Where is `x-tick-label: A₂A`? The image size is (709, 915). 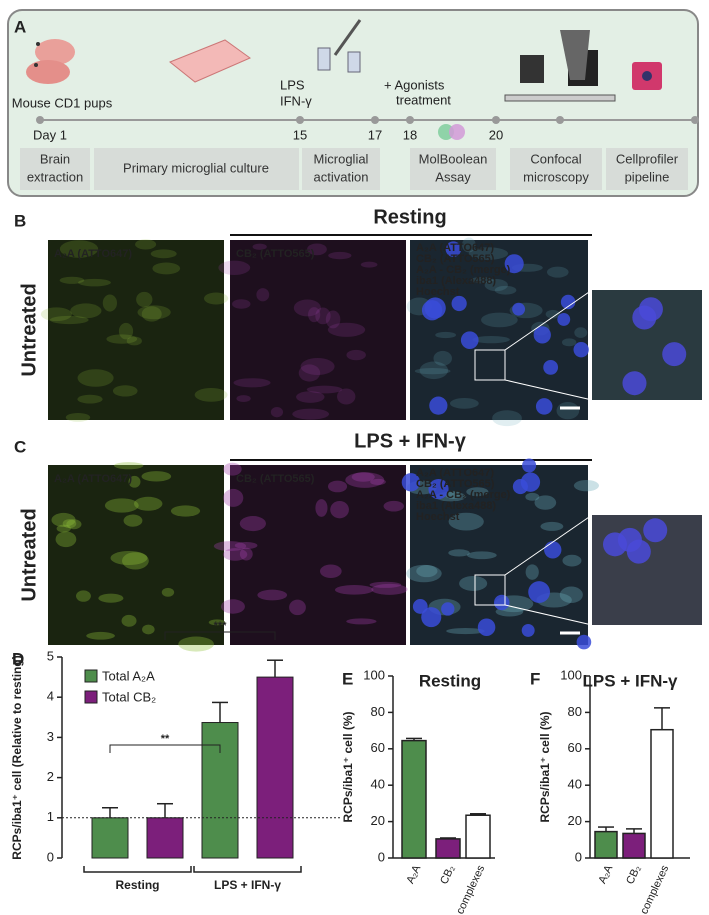
x-tick-label: A₂A is located at coordinates (605, 874).